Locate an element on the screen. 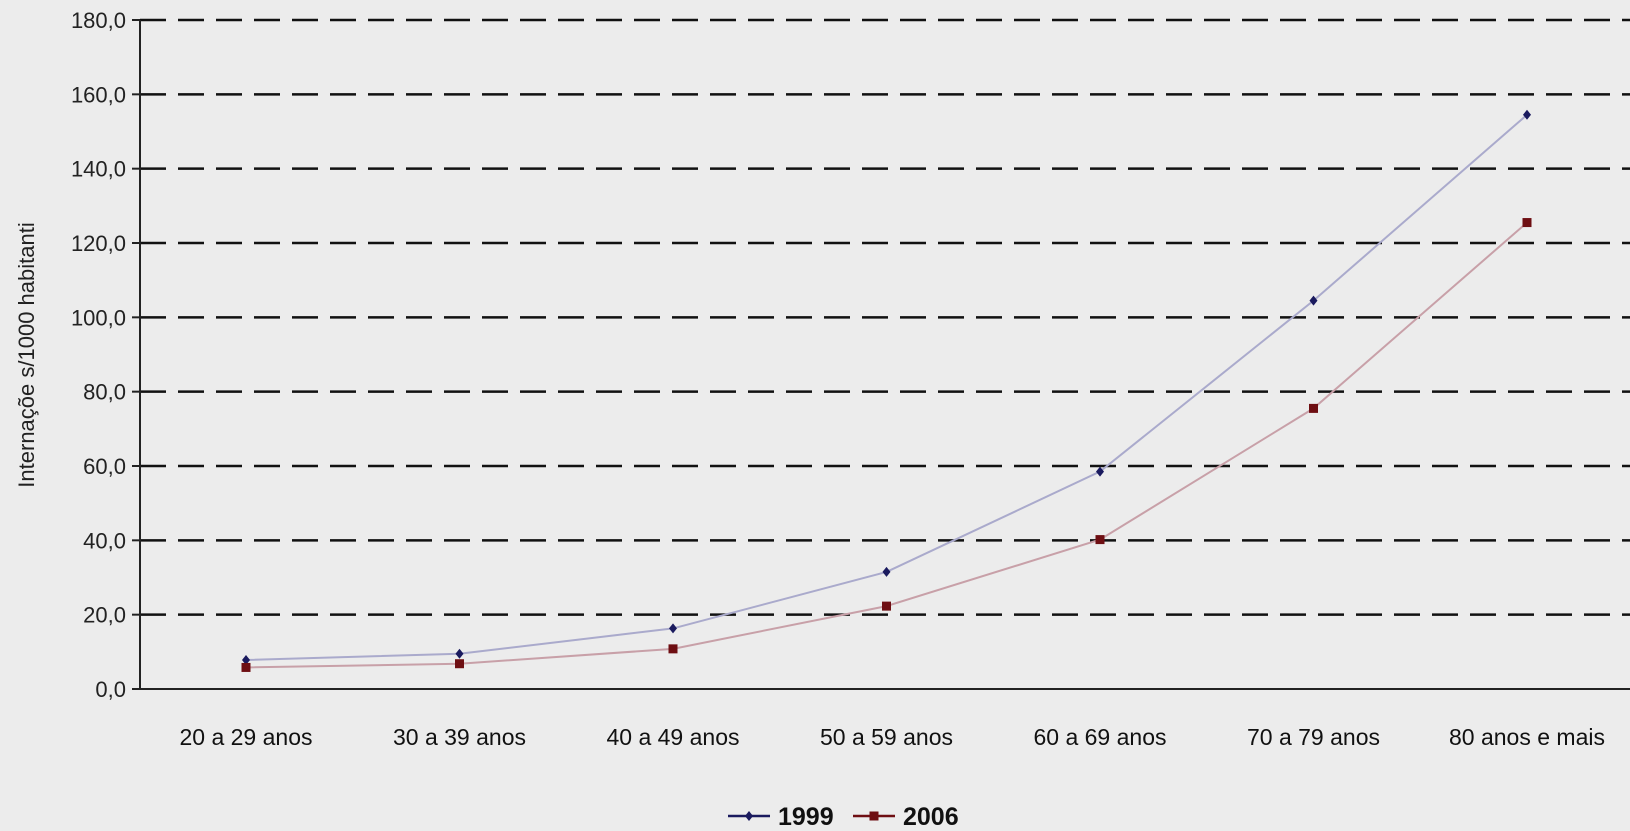 Image resolution: width=1630 pixels, height=831 pixels. x-tick-label: 50 a 59 anos is located at coordinates (886, 737).